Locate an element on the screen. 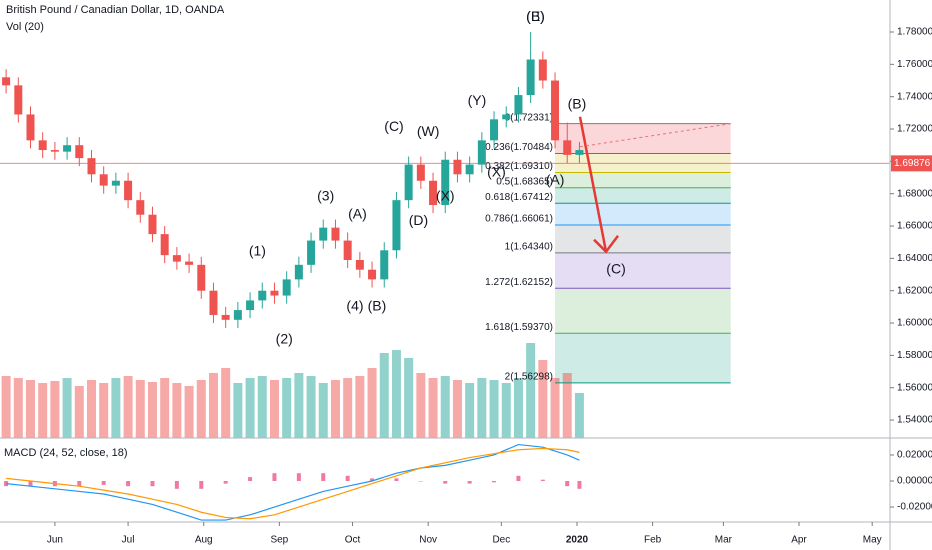  wave-label: (X) is located at coordinates (496, 171).